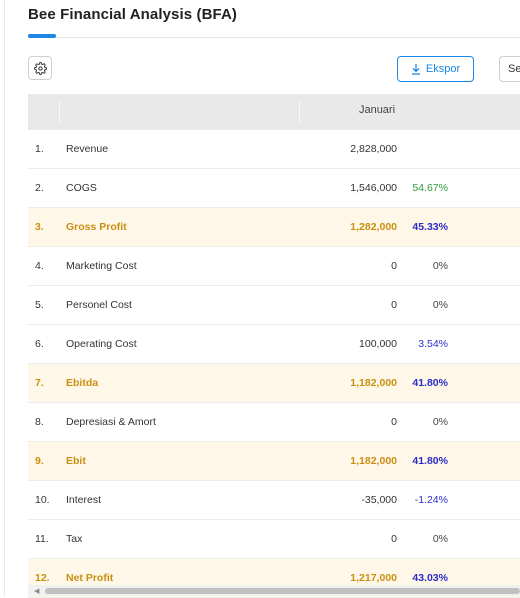 The width and height of the screenshot is (520, 598). I want to click on row-label: Personel Cost, so click(99, 305).